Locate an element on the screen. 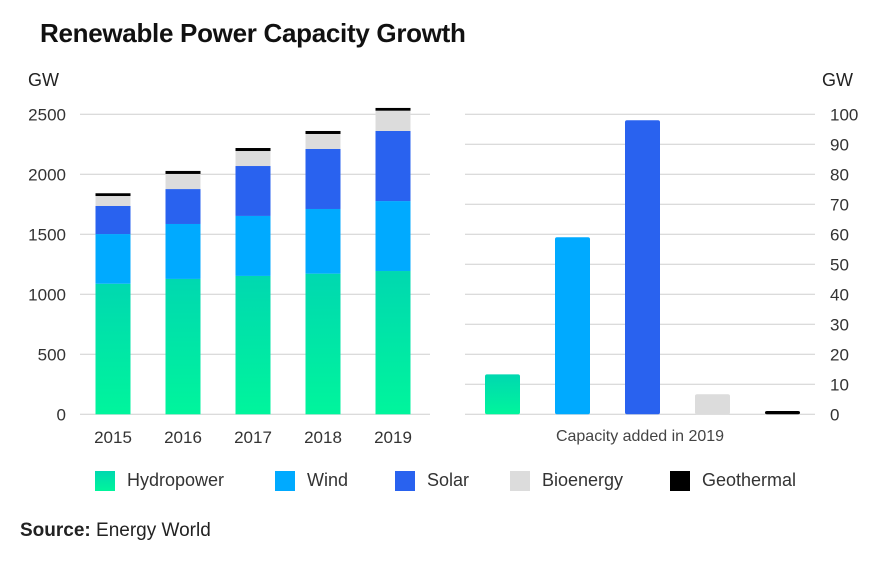  legend-label: Solar is located at coordinates (448, 480).